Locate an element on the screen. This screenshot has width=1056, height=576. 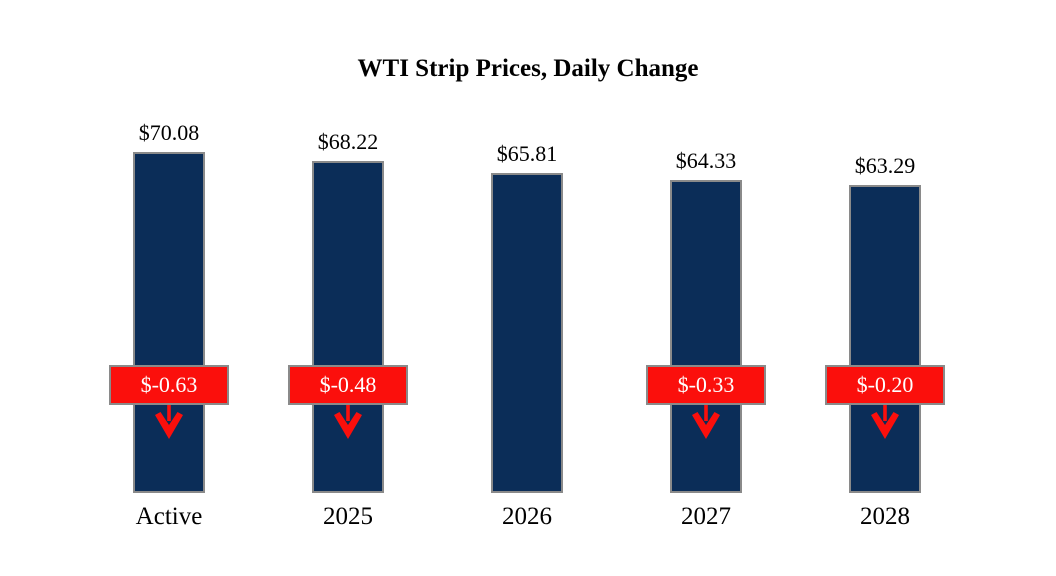
bar-group: $64.33 $-0.33 2027 is located at coordinates (706, 315).